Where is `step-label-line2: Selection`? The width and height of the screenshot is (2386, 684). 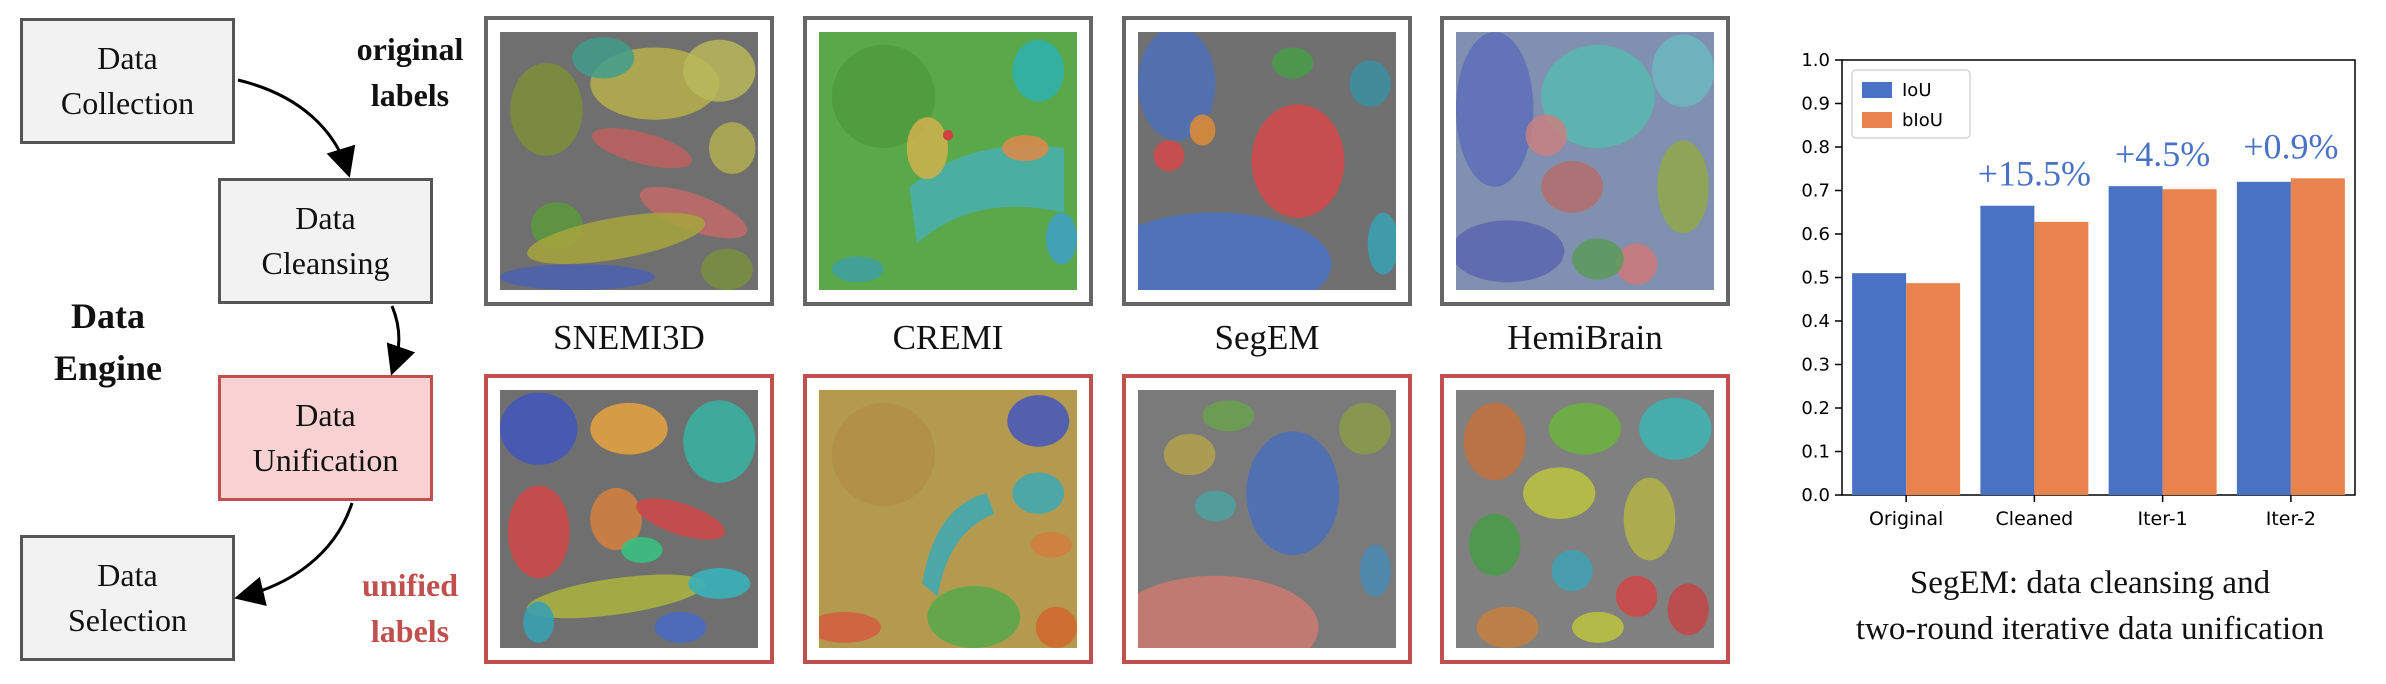 step-label-line2: Selection is located at coordinates (127, 620).